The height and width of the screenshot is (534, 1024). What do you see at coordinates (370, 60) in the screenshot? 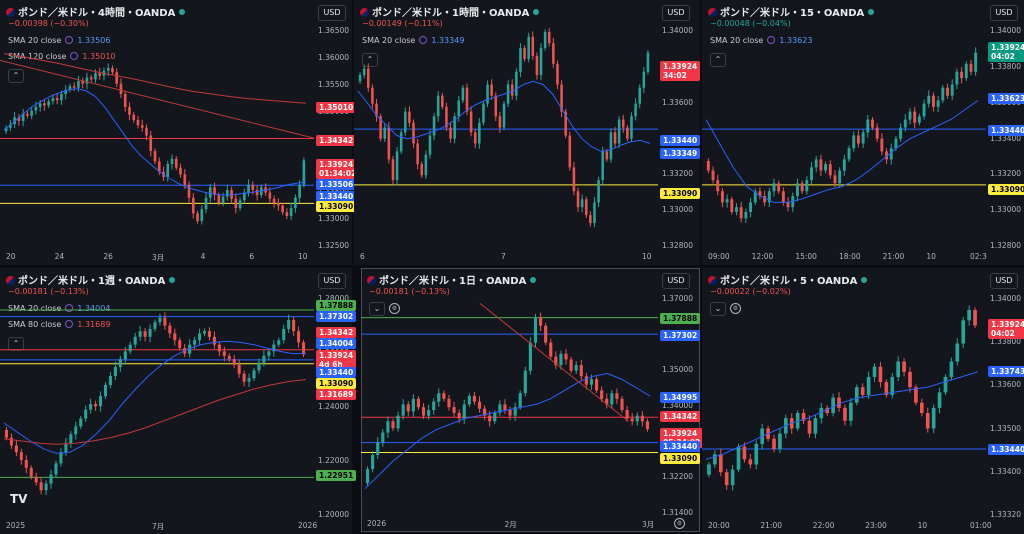
I see `collapse-legend-button: ⌃` at bounding box center [370, 60].